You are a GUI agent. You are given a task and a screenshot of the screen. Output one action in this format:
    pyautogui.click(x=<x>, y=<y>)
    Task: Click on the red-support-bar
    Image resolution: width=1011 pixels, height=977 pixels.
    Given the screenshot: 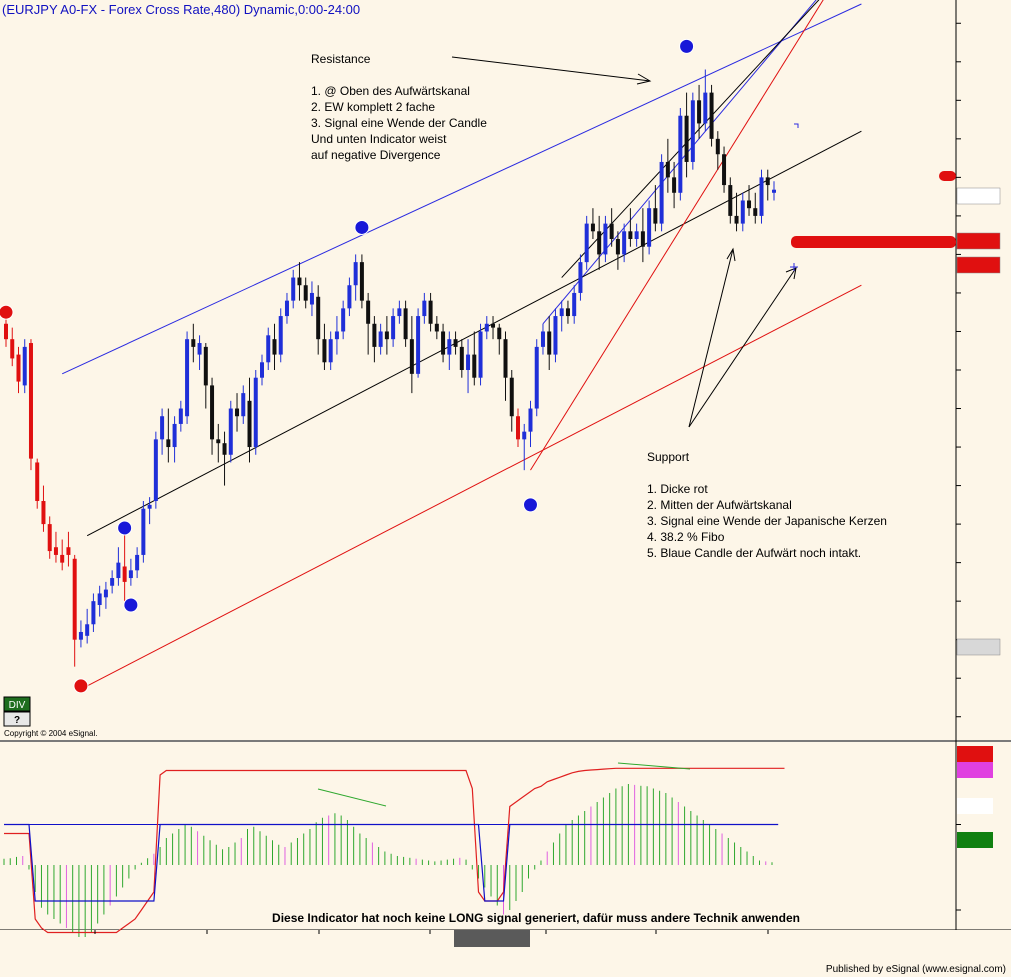 What is the action you would take?
    pyautogui.click(x=873, y=242)
    